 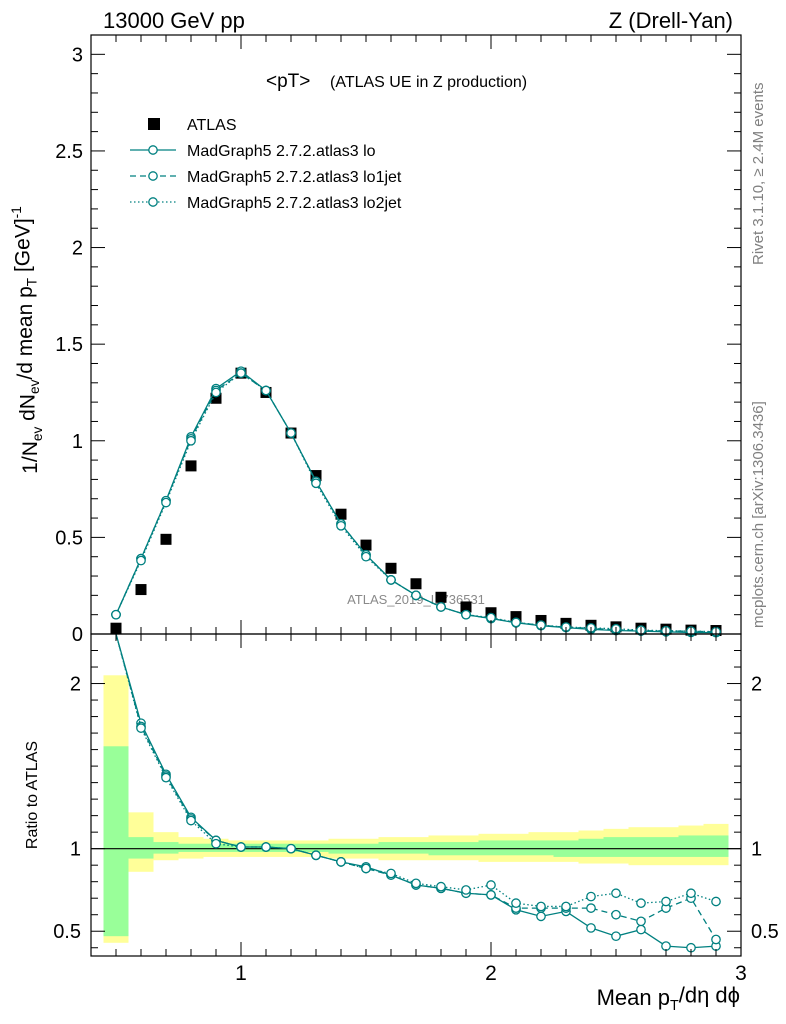 What do you see at coordinates (75, 850) in the screenshot?
I see `ratio-y-tick-label: 1` at bounding box center [75, 850].